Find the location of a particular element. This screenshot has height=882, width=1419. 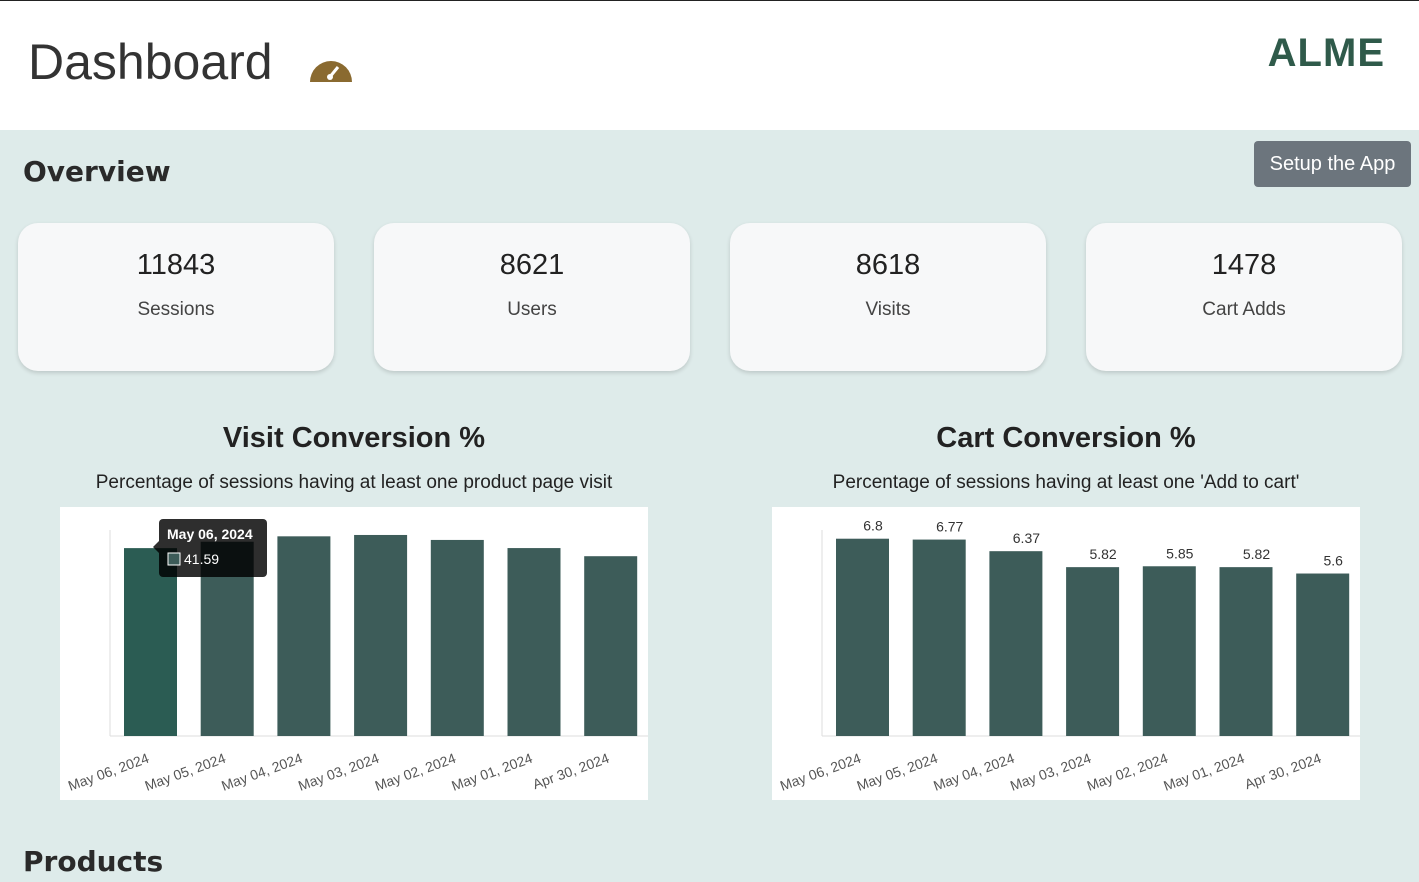

data-label: 5.85 is located at coordinates (1179, 553).